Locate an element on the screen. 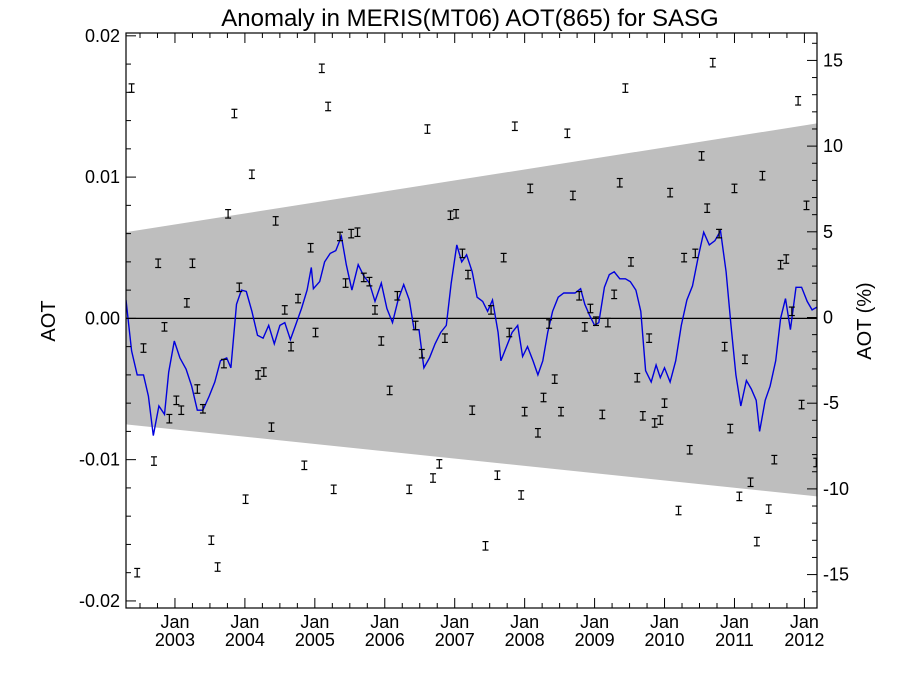  y-axis-label-right: AOT (%) is located at coordinates (865, 320).